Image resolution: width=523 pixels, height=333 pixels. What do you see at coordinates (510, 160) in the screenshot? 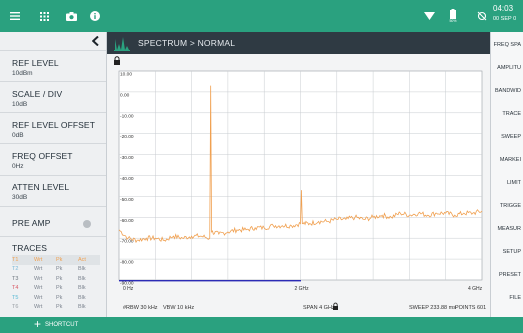
I see `menu-item-markei: MARKEI` at bounding box center [510, 160].